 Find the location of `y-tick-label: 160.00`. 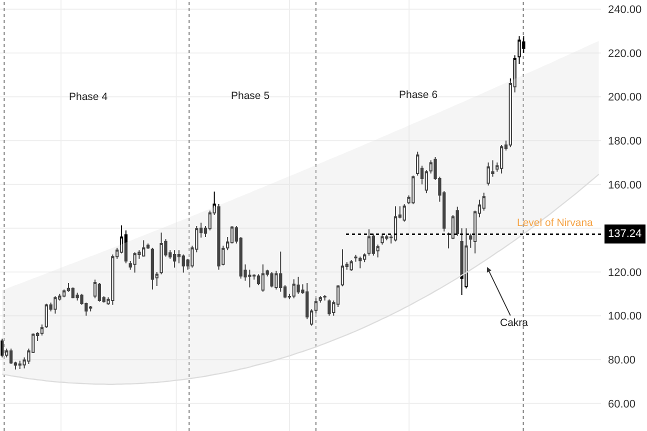

y-tick-label: 160.00 is located at coordinates (625, 185).